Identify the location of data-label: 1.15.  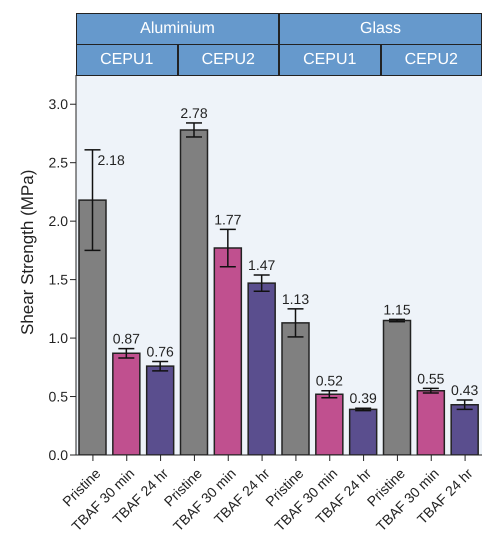
(397, 309).